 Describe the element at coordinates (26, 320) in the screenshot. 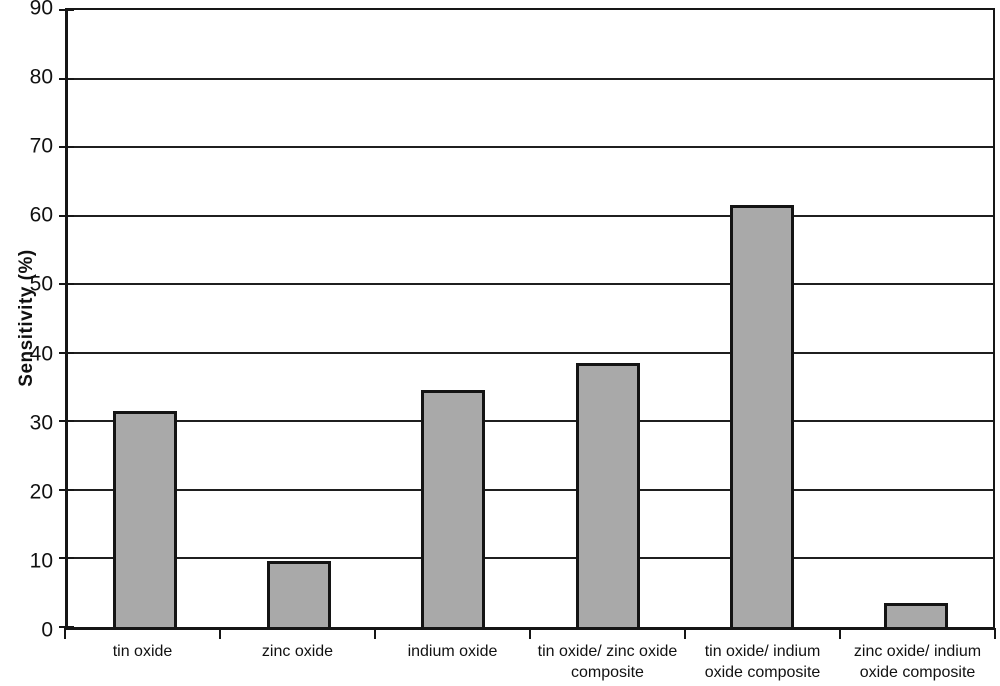

I see `y-axis-tick-labels: 0 10 20 30 40 50 60 70 80 90` at that location.